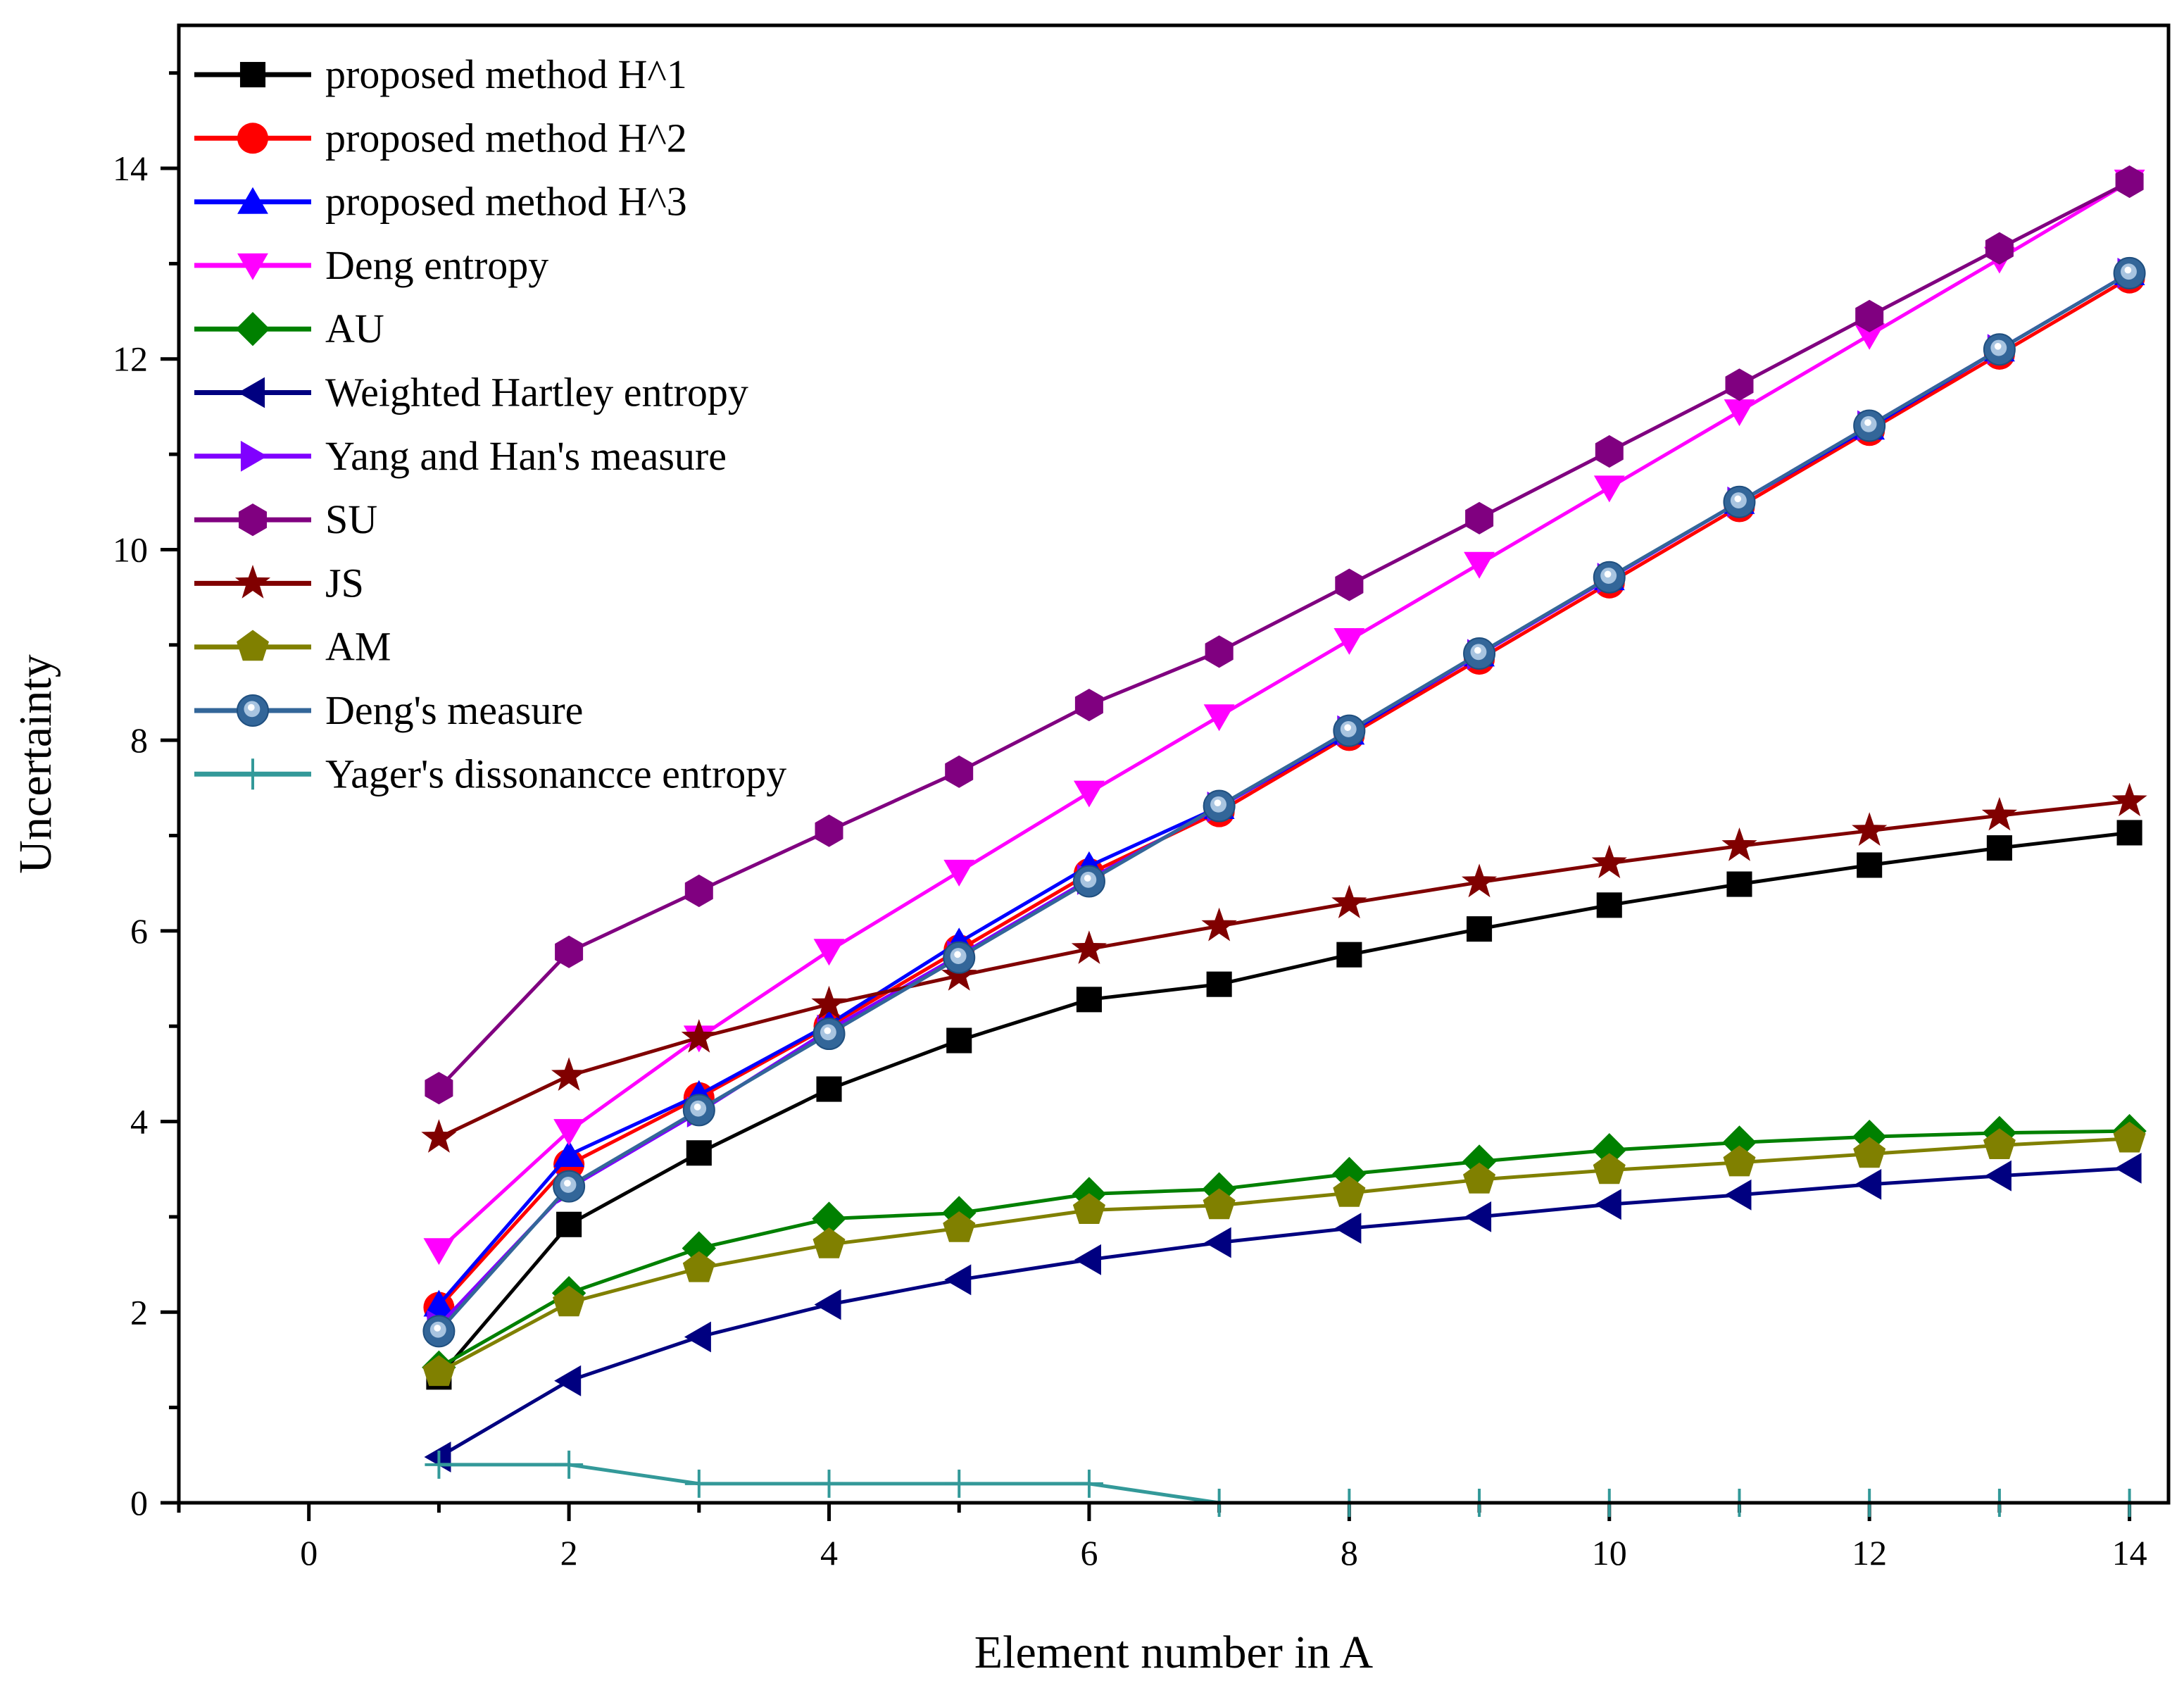 Image resolution: width=2184 pixels, height=1688 pixels. I want to click on legend-item: Weighted Hartley entropy, so click(471, 392).